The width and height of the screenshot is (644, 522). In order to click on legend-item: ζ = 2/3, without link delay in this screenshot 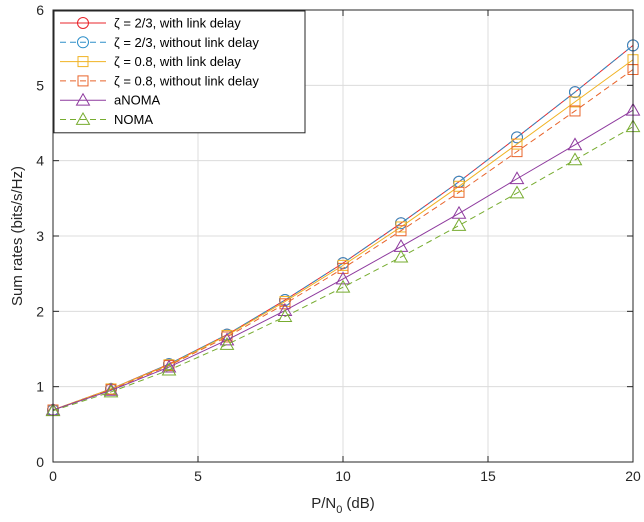, I will do `click(159, 42)`.